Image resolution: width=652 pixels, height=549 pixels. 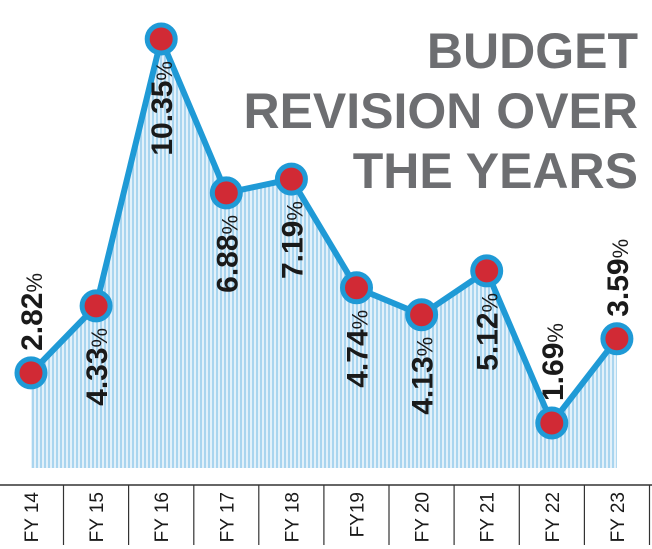 What do you see at coordinates (487, 271) in the screenshot?
I see `data-point-fy21` at bounding box center [487, 271].